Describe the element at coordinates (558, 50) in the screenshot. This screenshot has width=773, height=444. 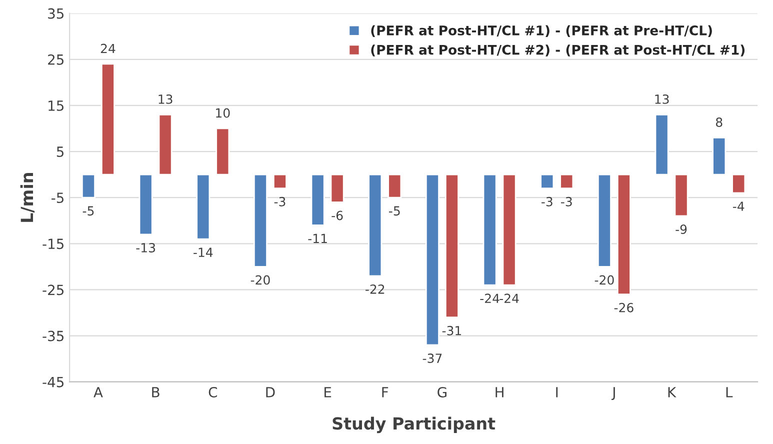
I see `legend-label: (PEFR at Post-HT/CL #2) - (PEFR at Post-HT/CL #1)` at that location.